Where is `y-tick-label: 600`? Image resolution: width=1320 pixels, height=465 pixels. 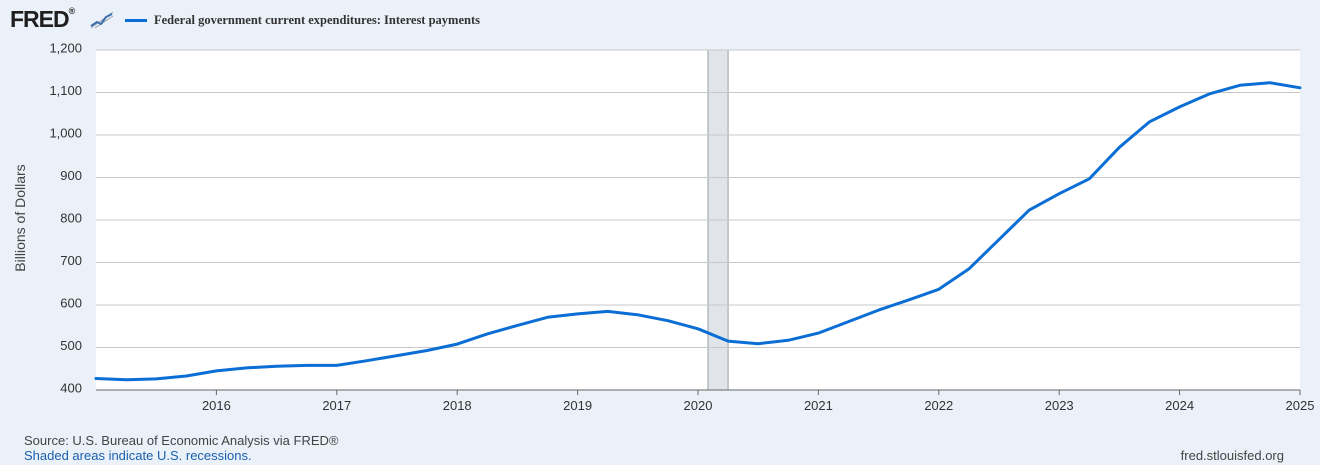 y-tick-label: 600 is located at coordinates (71, 302).